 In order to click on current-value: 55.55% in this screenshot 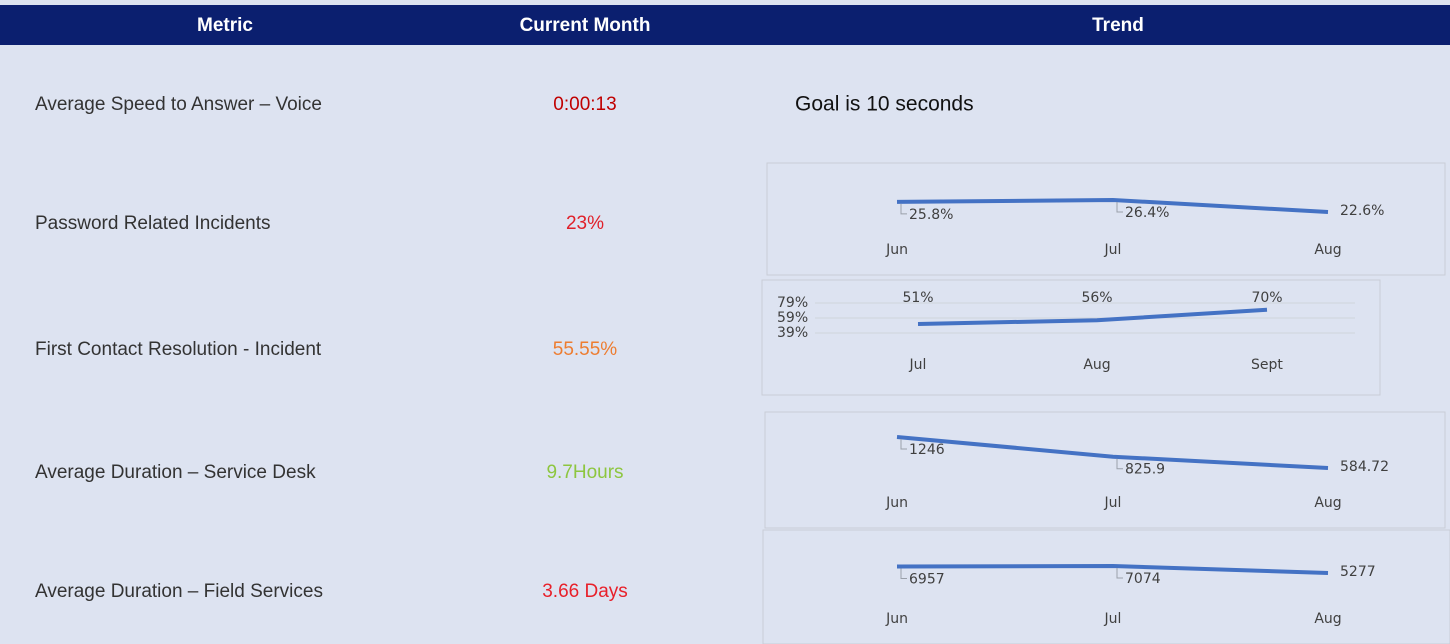, I will do `click(585, 349)`.